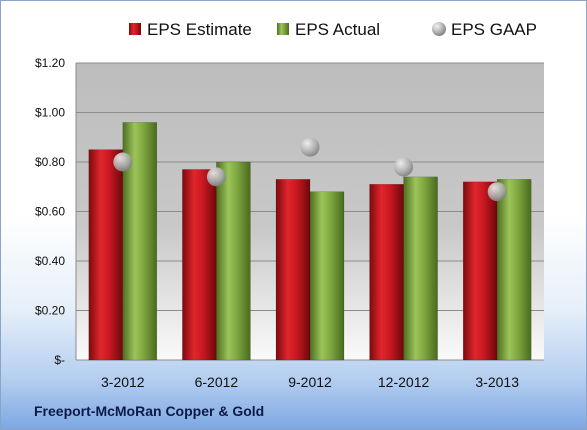 Image resolution: width=587 pixels, height=430 pixels. Describe the element at coordinates (59, 360) in the screenshot. I see `y-tick-label: $-` at that location.